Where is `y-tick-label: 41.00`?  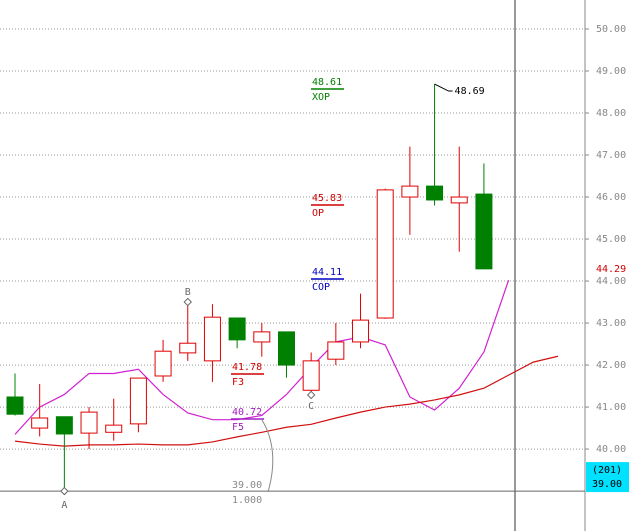 y-tick-label: 41.00 is located at coordinates (611, 407).